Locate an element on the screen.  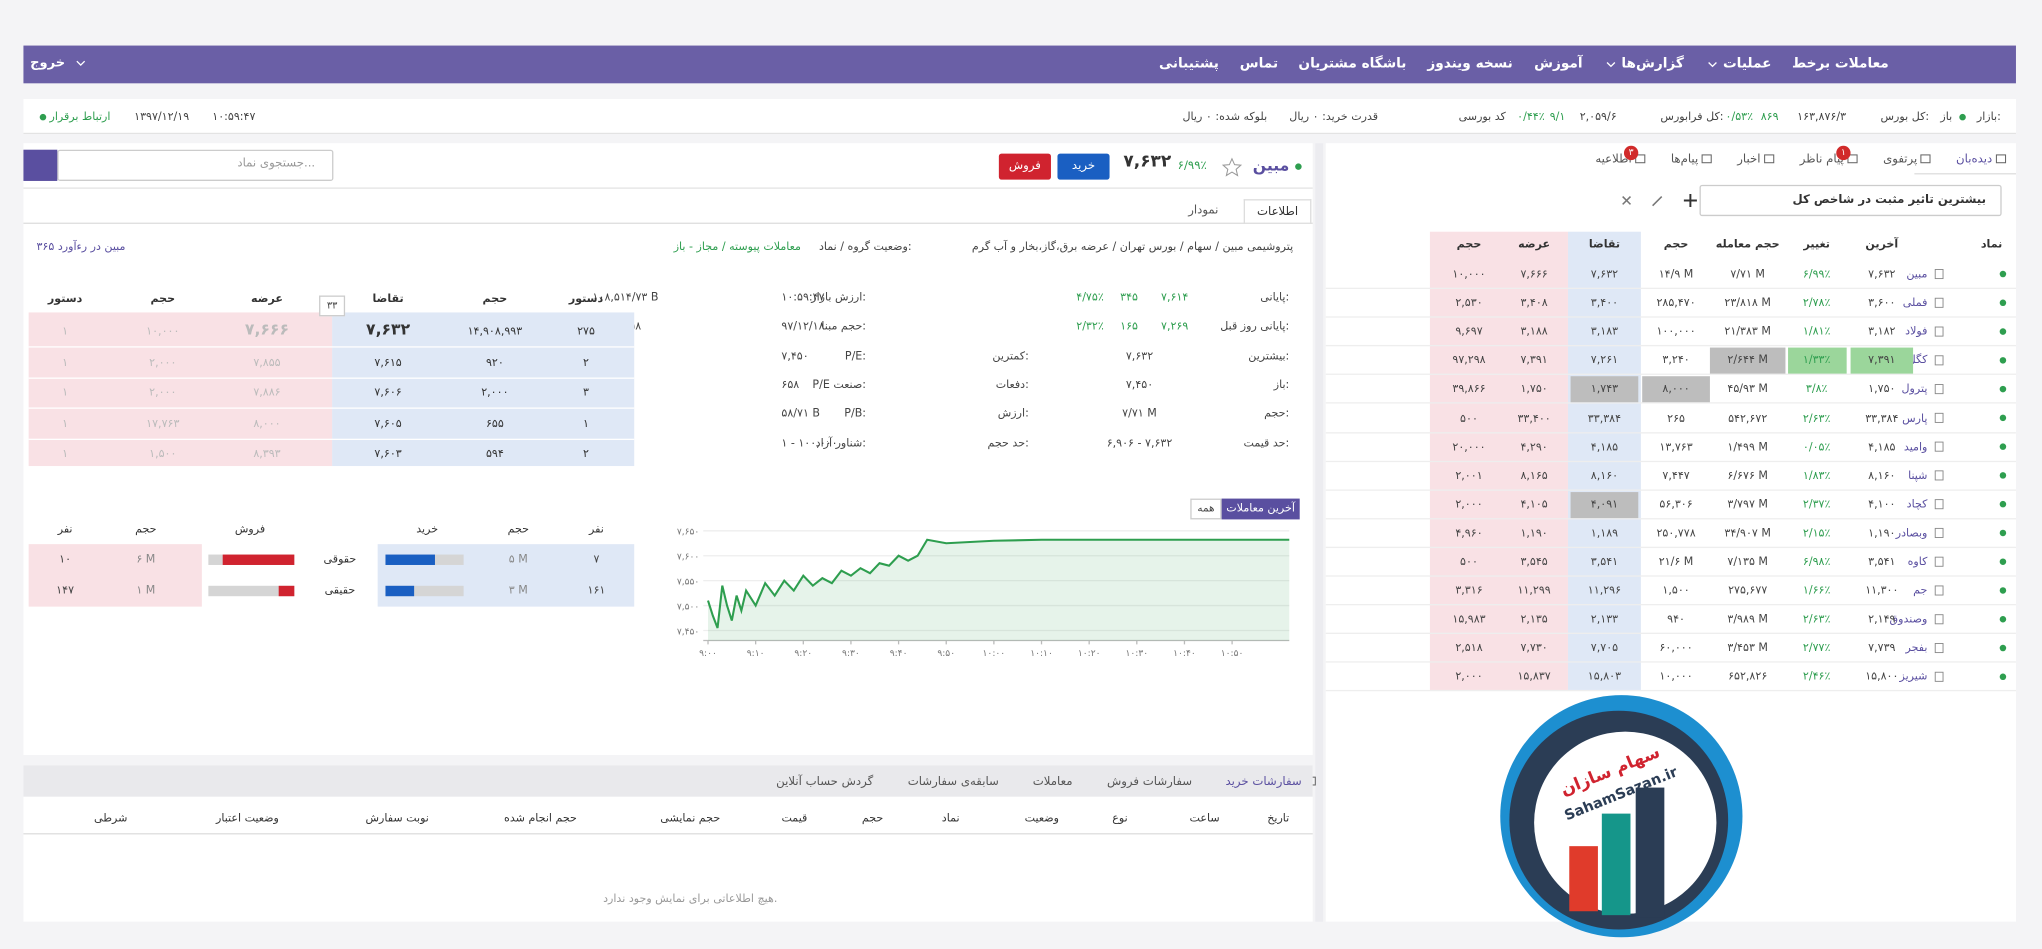
watchlist-cell: ۲۸۵,۴۷۰ is located at coordinates (1676, 303).